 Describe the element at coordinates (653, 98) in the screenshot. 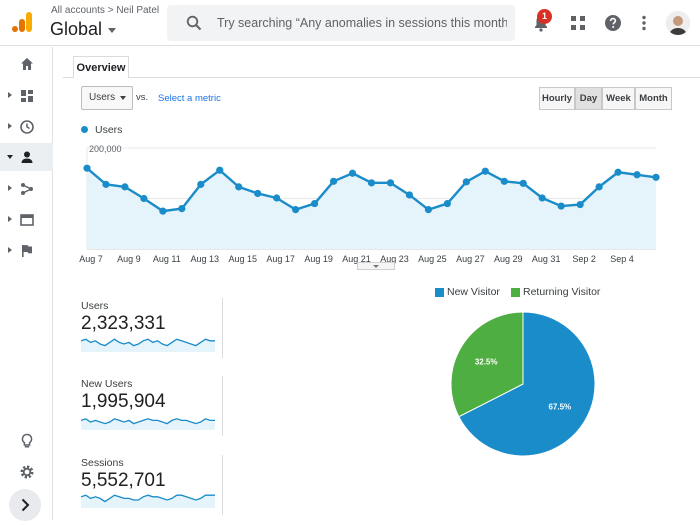

I see `granularity-month-button: Month` at that location.